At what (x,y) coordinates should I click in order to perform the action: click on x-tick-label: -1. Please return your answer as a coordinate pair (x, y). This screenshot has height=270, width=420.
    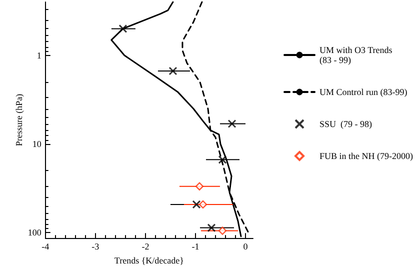
    Looking at the image, I should click on (196, 247).